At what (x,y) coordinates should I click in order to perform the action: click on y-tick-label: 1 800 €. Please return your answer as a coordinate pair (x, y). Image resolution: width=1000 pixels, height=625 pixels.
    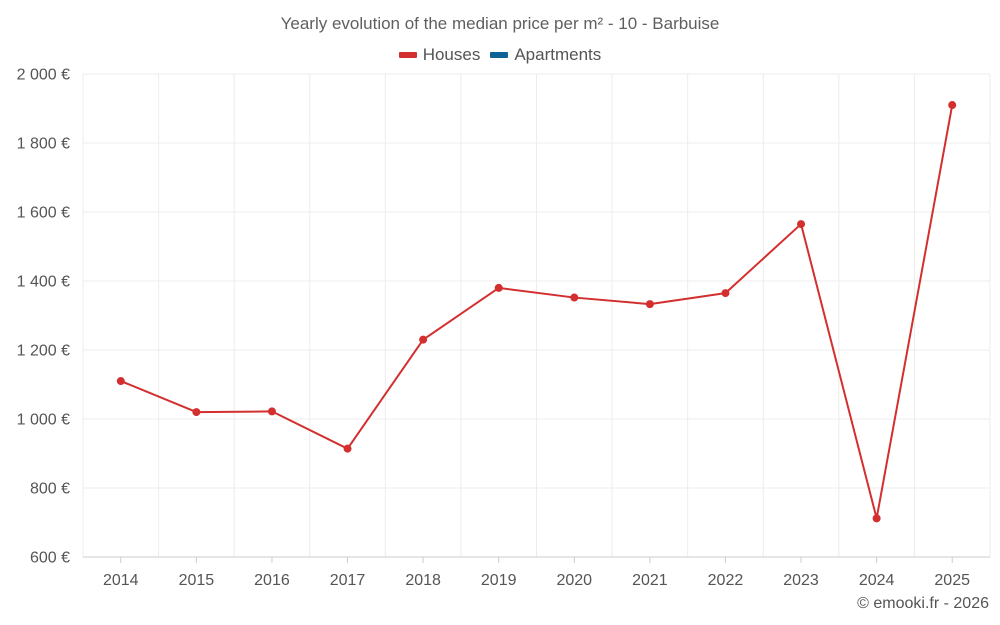
    Looking at the image, I should click on (43, 144).